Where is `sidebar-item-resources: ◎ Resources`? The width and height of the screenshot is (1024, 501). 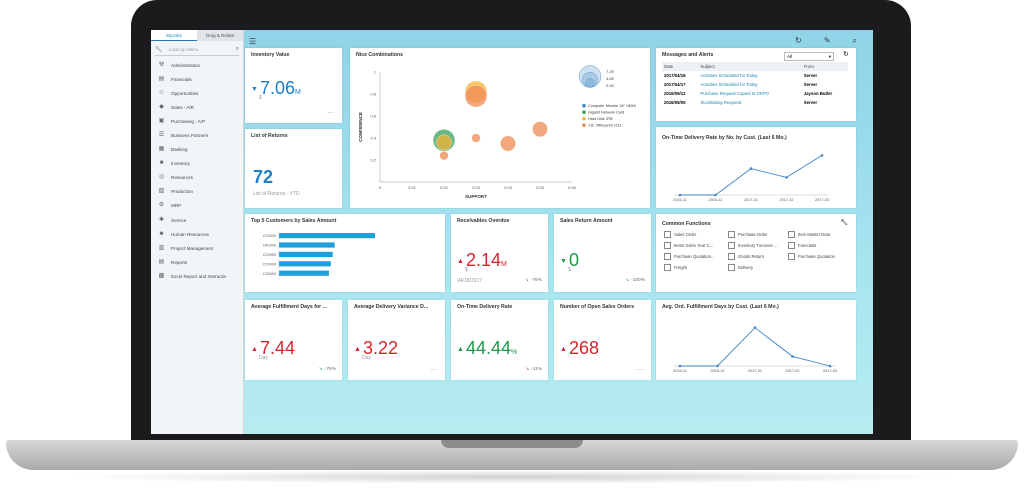 sidebar-item-resources: ◎ Resources is located at coordinates (197, 178).